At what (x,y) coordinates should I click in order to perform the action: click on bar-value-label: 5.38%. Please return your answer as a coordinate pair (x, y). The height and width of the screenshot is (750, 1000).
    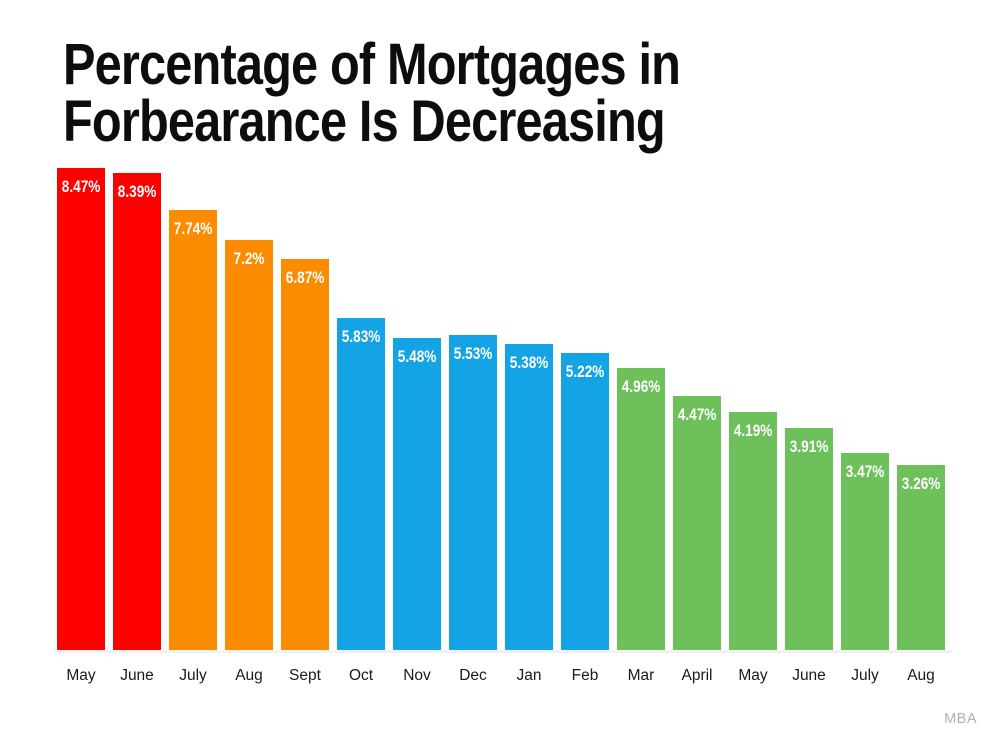
    Looking at the image, I should click on (529, 362).